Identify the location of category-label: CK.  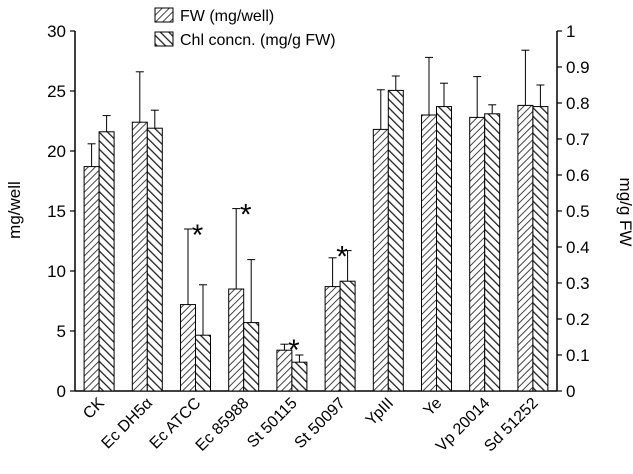
(94, 409).